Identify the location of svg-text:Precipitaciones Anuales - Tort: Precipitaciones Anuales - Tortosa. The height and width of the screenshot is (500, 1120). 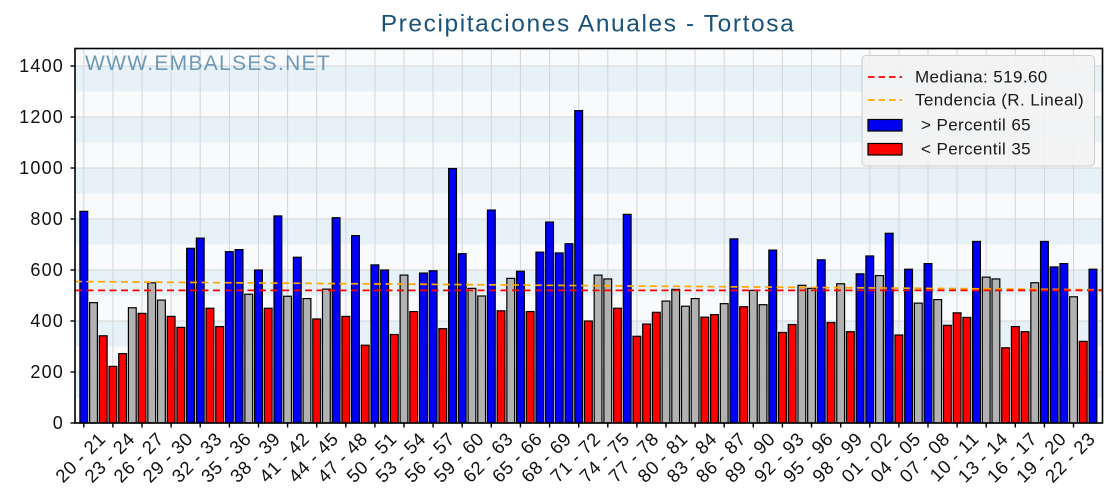
(588, 24).